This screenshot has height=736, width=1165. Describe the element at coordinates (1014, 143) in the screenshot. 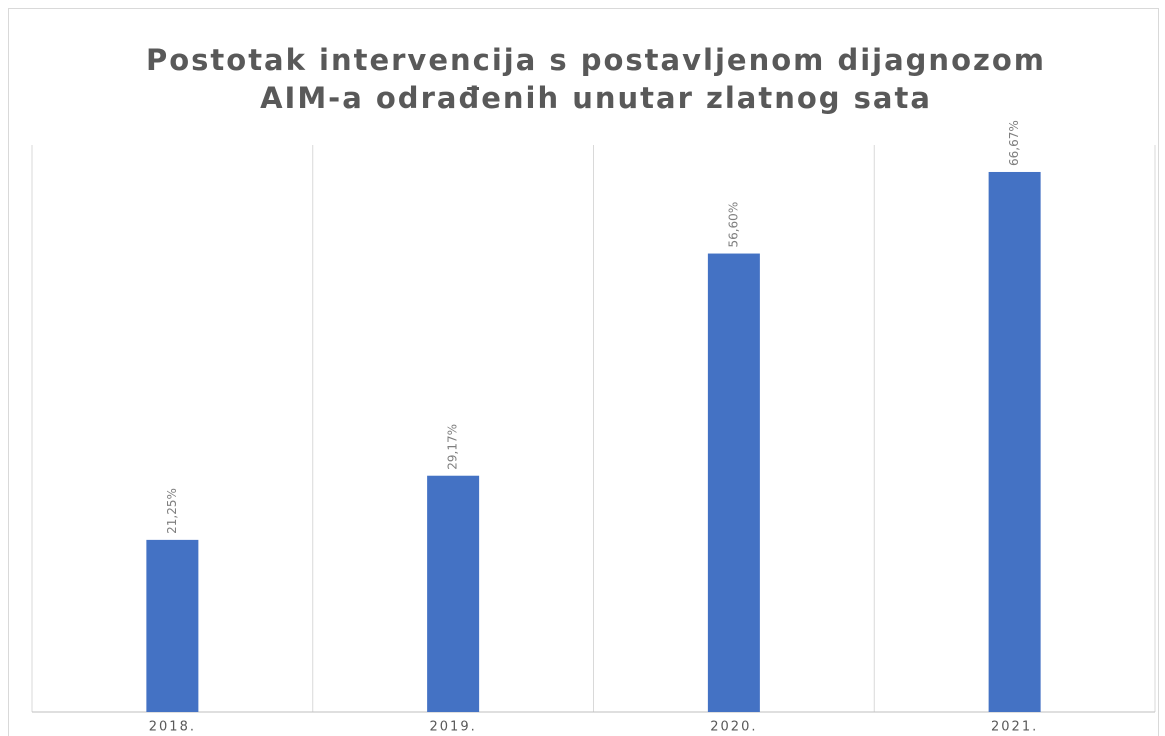

I see `data-label: 66,67%` at that location.